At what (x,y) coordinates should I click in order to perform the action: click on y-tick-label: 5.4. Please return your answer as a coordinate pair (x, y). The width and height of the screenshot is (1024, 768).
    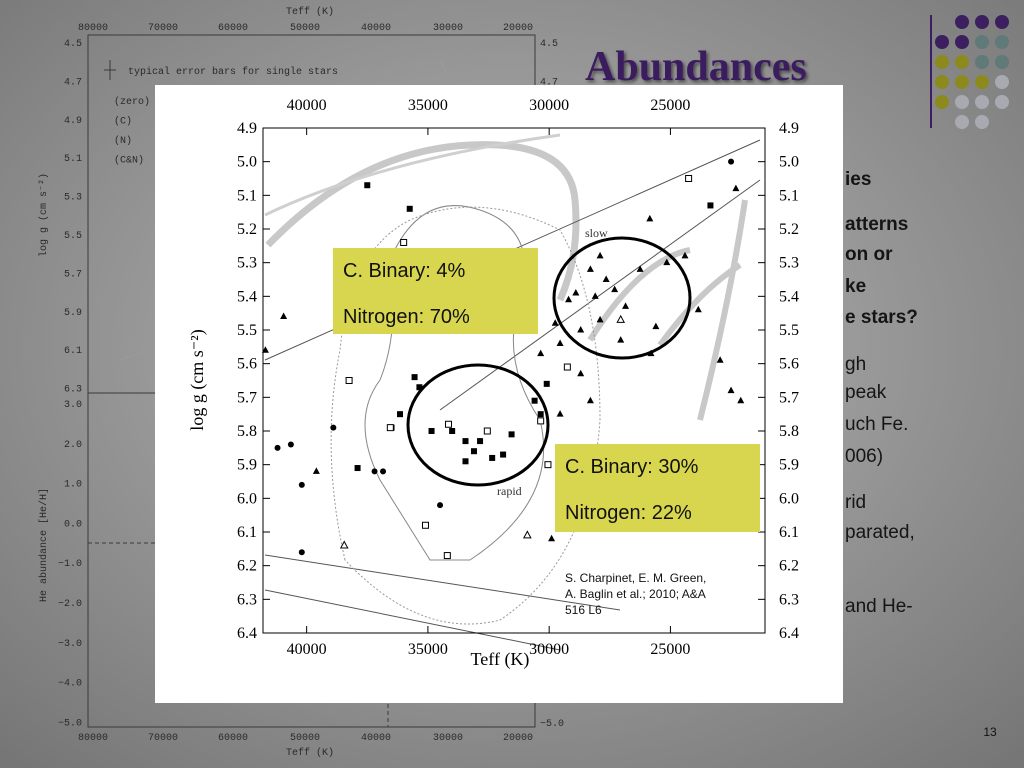
    Looking at the image, I should click on (789, 296).